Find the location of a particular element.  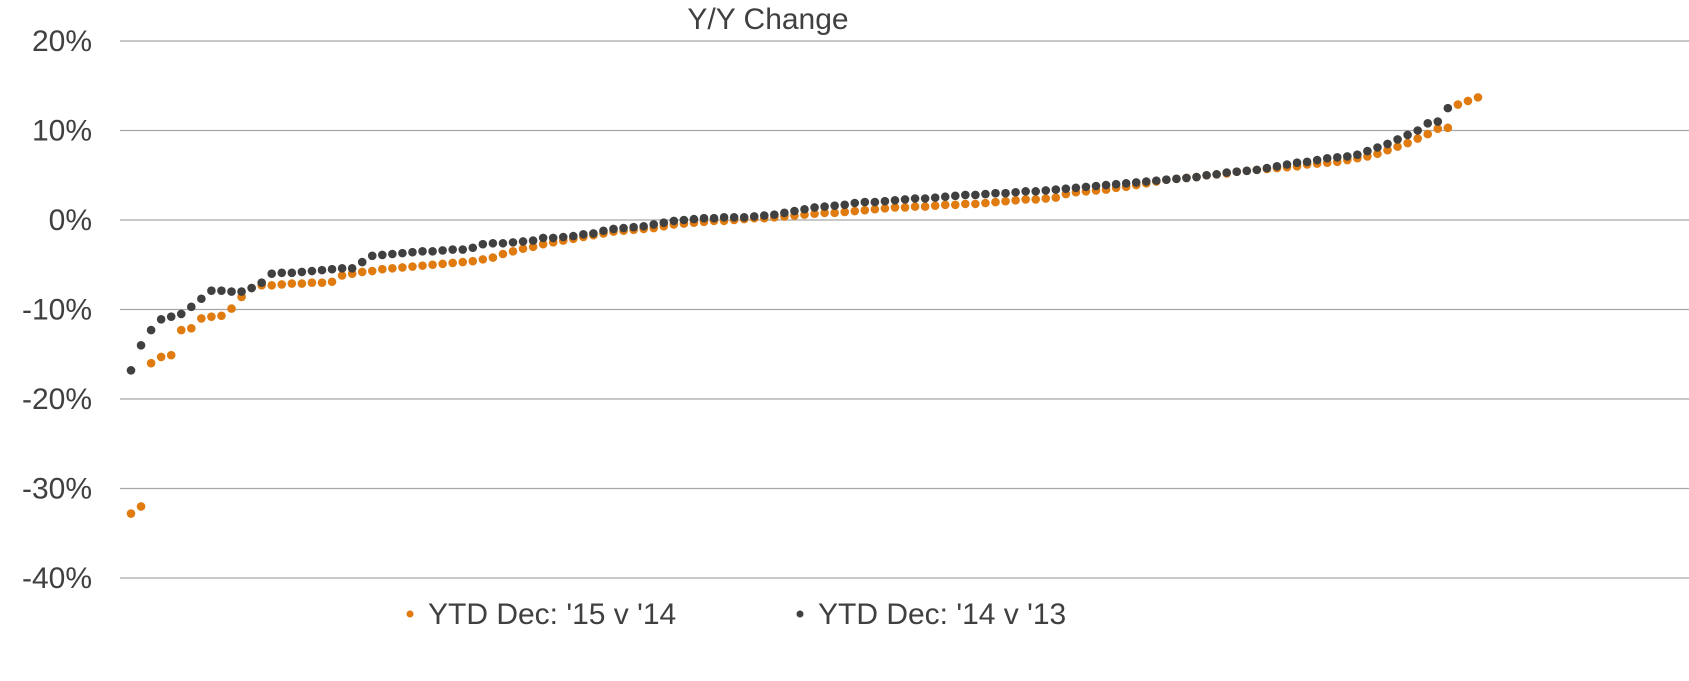

y-tick-label: -30% is located at coordinates (57, 488).